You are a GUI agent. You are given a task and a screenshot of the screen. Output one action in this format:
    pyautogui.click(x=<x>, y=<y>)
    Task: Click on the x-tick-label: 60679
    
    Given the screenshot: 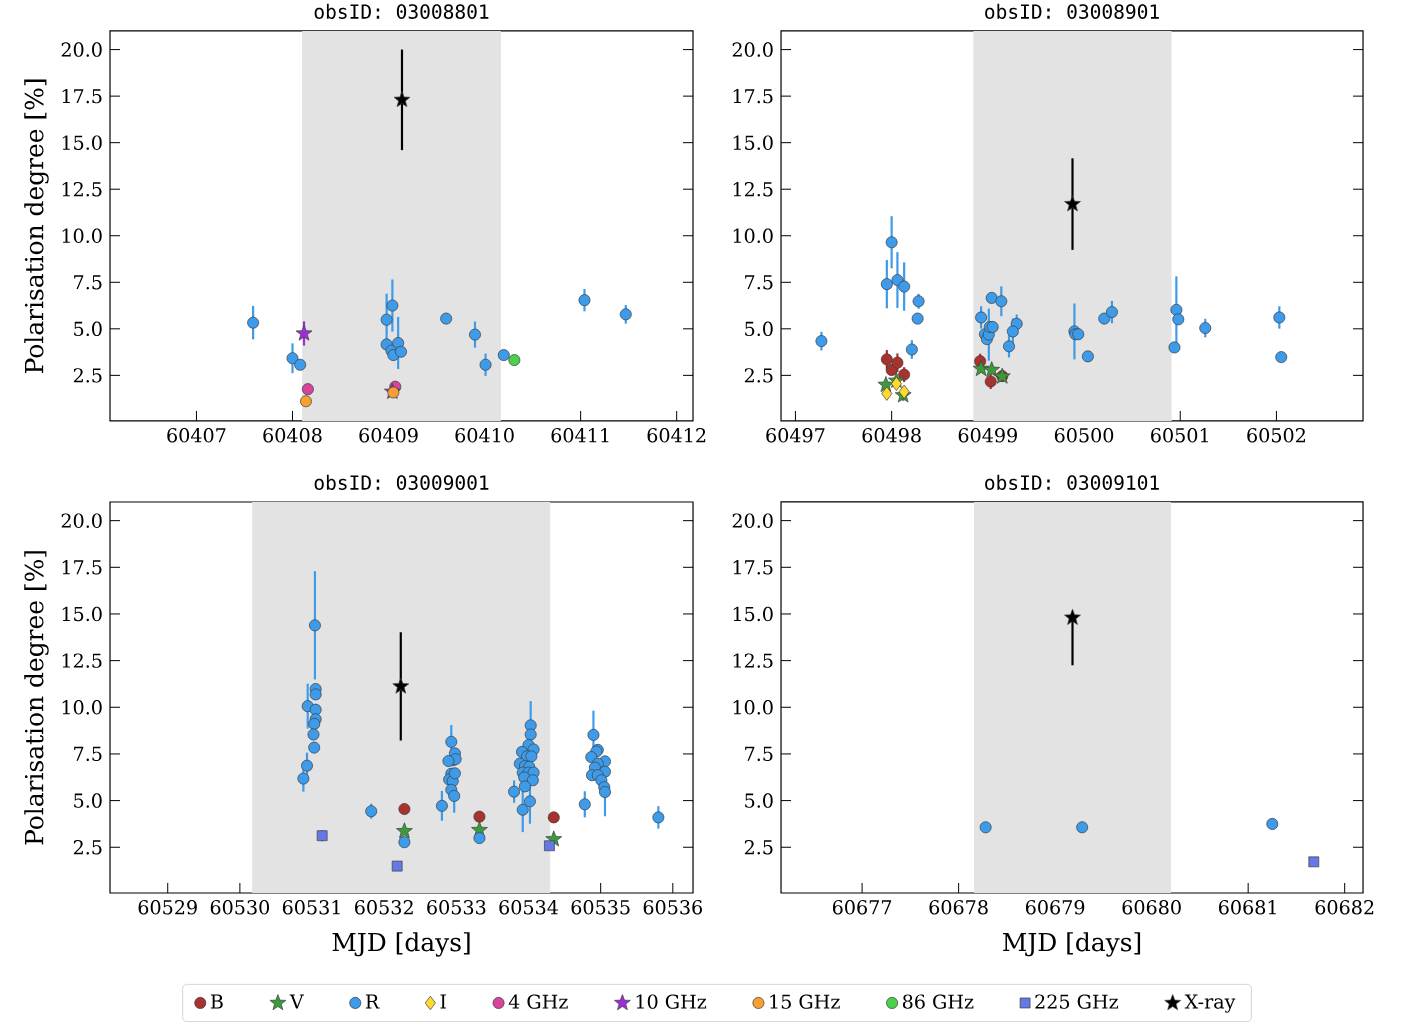 What is the action you would take?
    pyautogui.click(x=1055, y=907)
    